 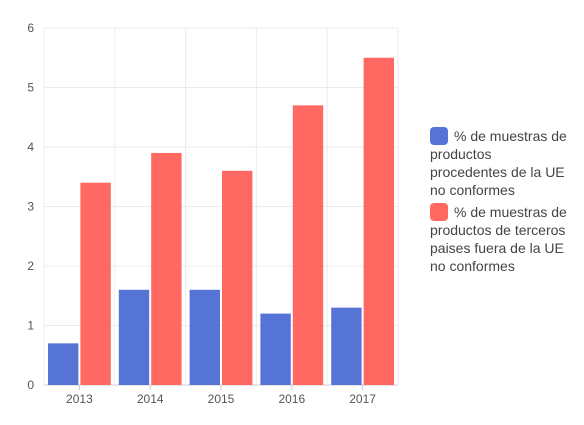 What do you see at coordinates (204, 337) in the screenshot?
I see `bar-eu-2015` at bounding box center [204, 337].